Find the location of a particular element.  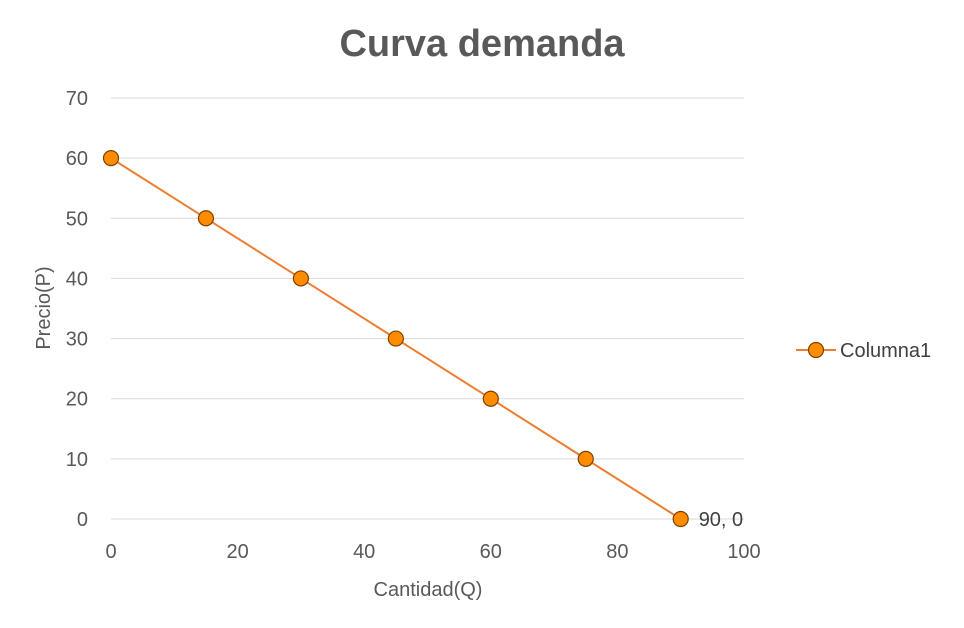

y-tick-label: 60 is located at coordinates (77, 159).